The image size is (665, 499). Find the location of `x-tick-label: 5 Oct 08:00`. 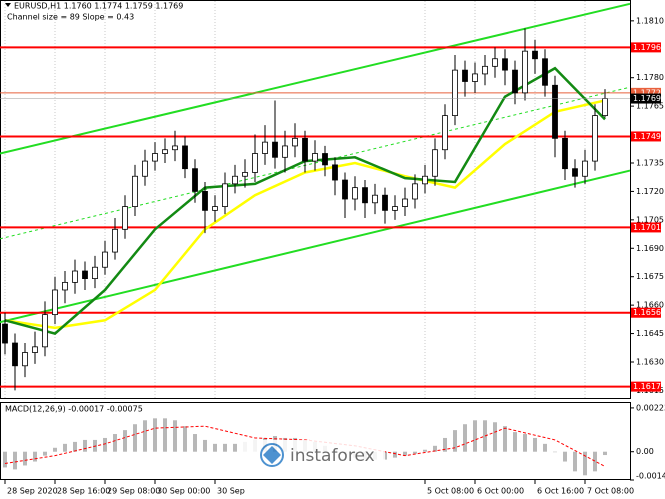

x-tick-label: 5 Oct 08:00 is located at coordinates (450, 491).